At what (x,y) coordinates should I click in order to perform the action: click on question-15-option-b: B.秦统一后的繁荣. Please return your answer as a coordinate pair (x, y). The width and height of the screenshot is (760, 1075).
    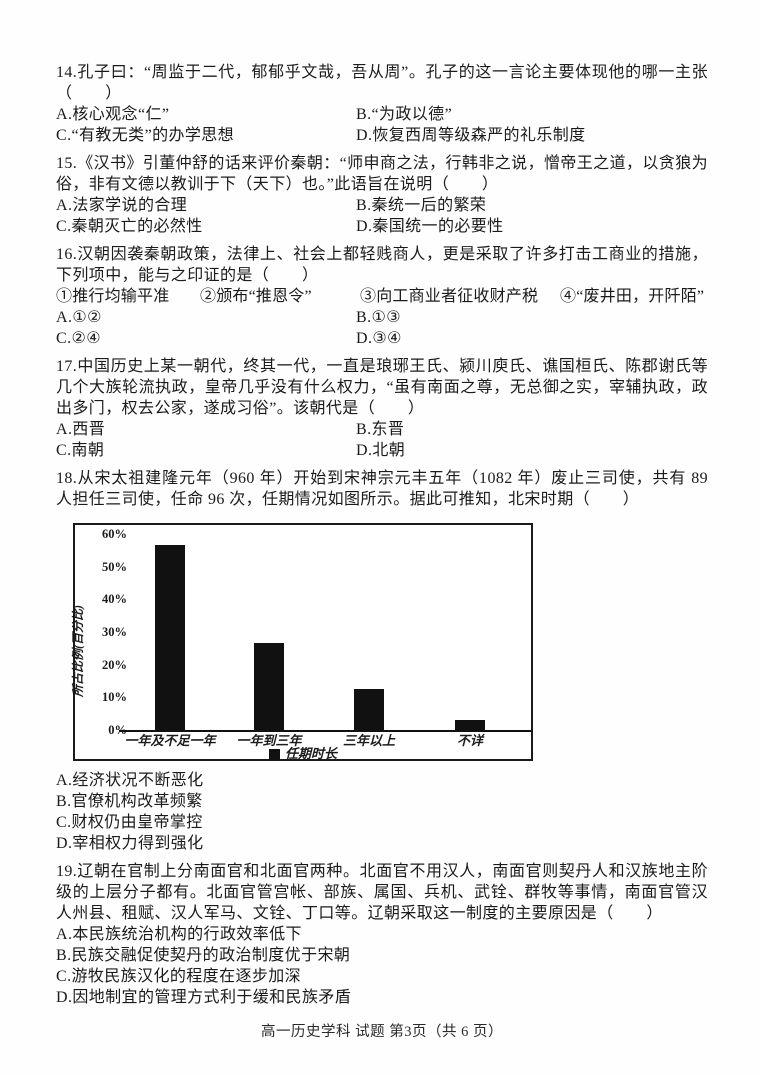
    Looking at the image, I should click on (421, 205).